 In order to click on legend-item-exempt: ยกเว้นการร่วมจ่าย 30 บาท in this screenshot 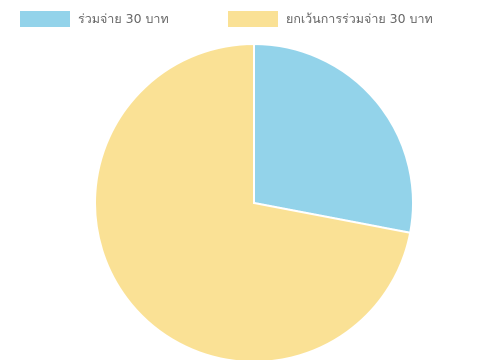, I will do `click(330, 19)`.